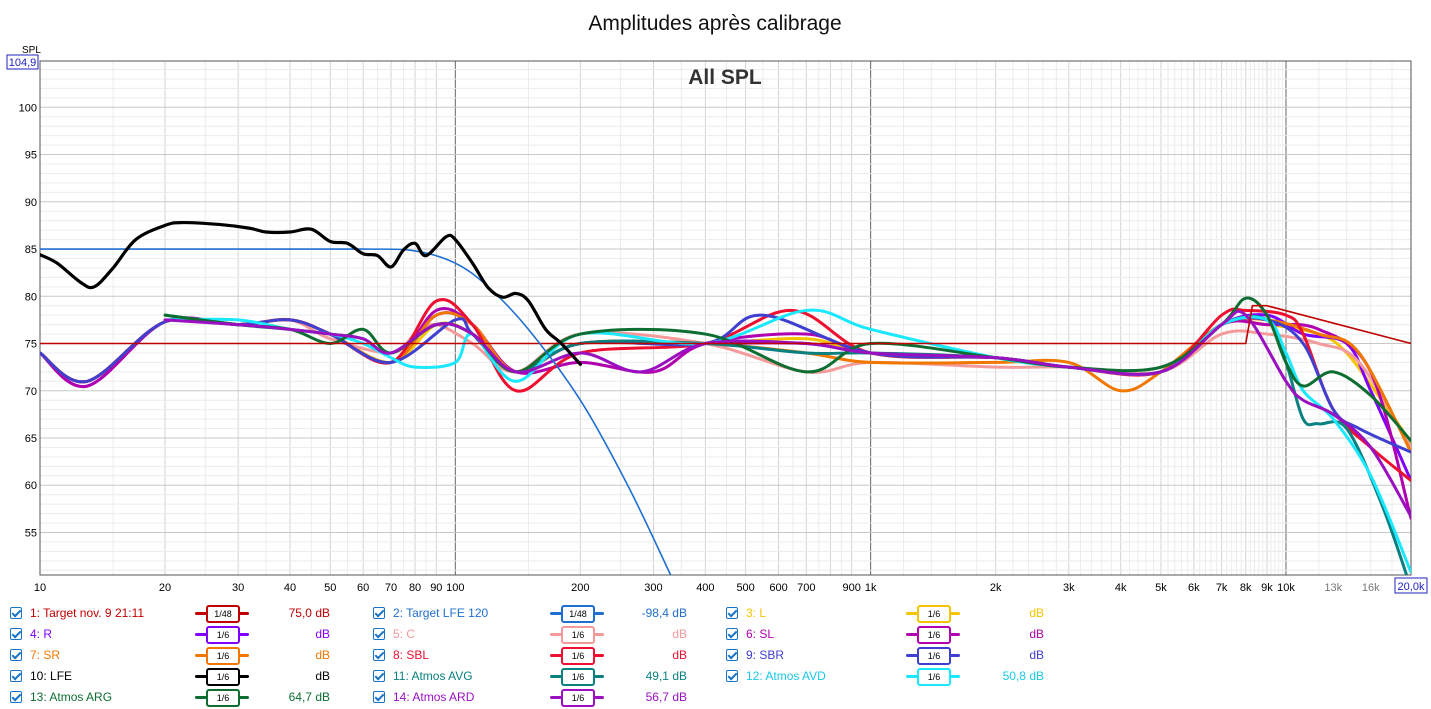 This screenshot has width=1431, height=709. Describe the element at coordinates (434, 697) in the screenshot. I see `legend-label: 14: Atmos ARD` at that location.